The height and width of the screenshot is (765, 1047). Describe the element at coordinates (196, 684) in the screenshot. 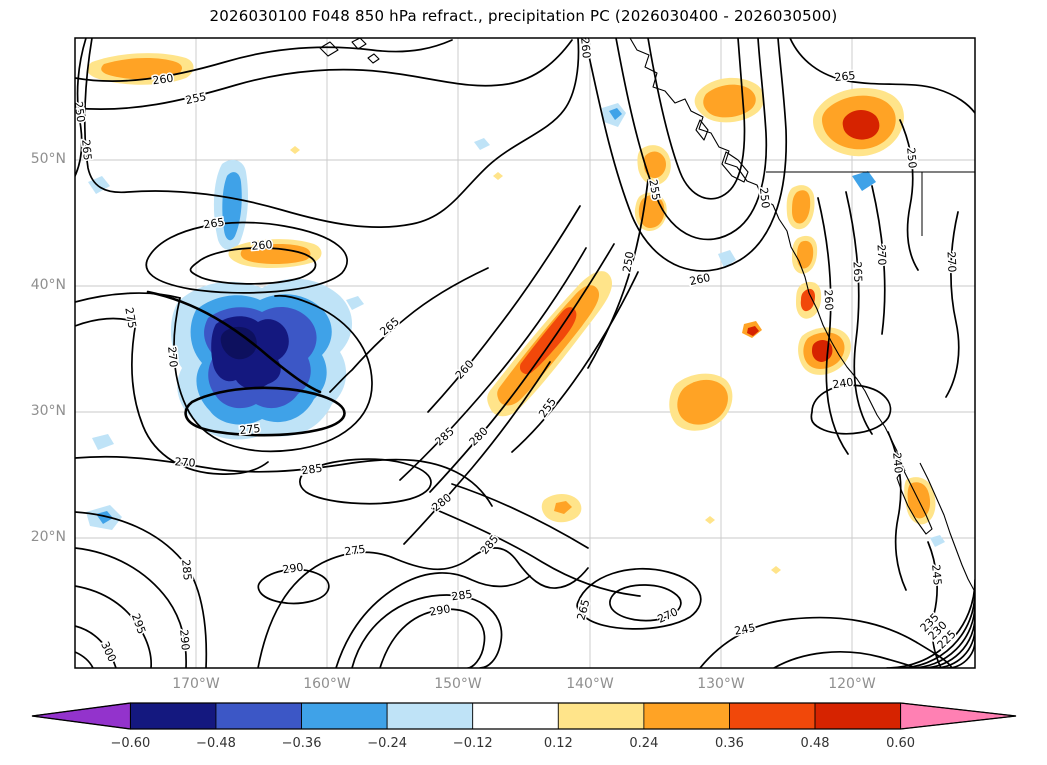

I see `lon-tick-170w: 170°W` at that location.